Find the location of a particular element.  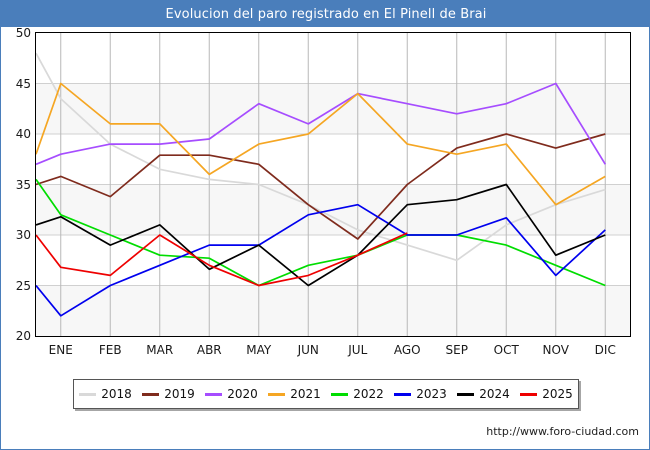

legend-item-2022: 2022 is located at coordinates (357, 394).